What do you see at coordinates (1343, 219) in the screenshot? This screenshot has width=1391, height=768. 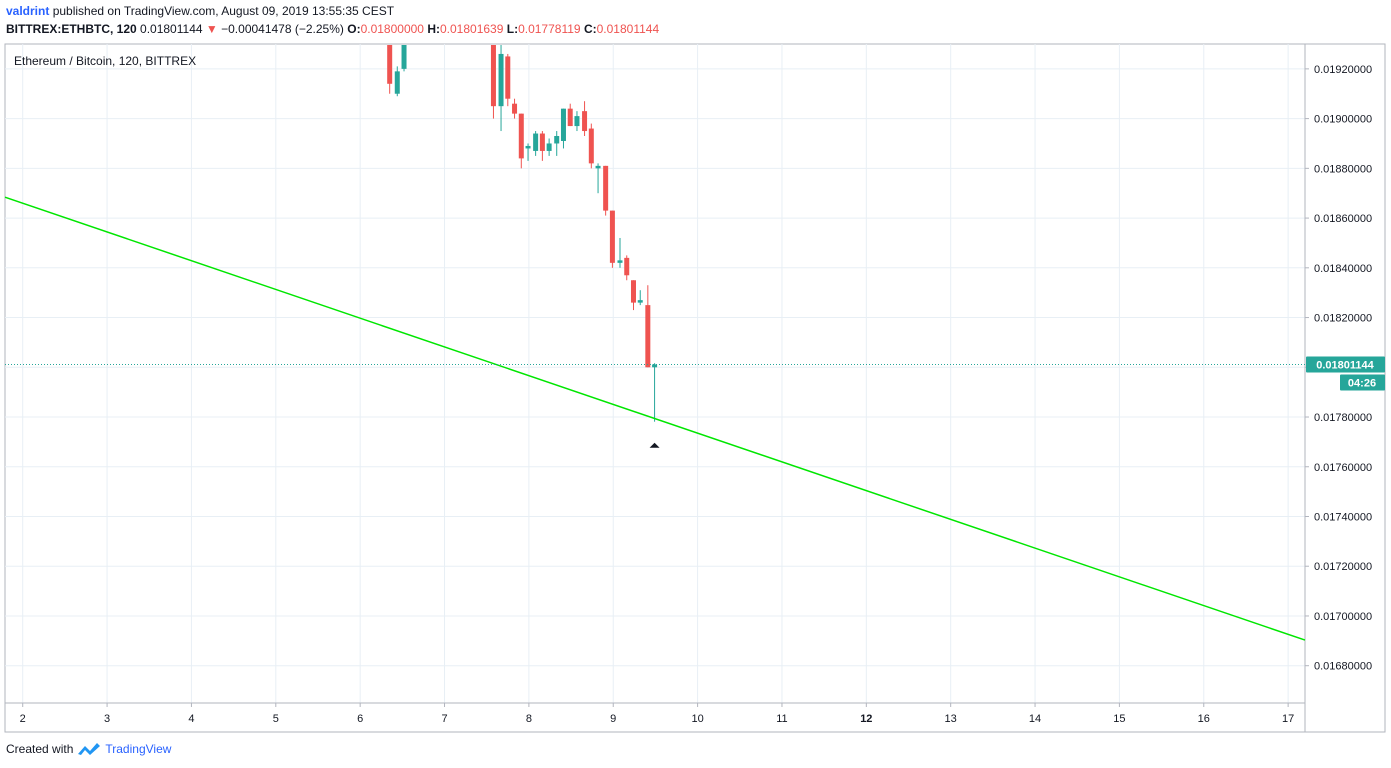 I see `y-tick-label: 0.01860000` at bounding box center [1343, 219].